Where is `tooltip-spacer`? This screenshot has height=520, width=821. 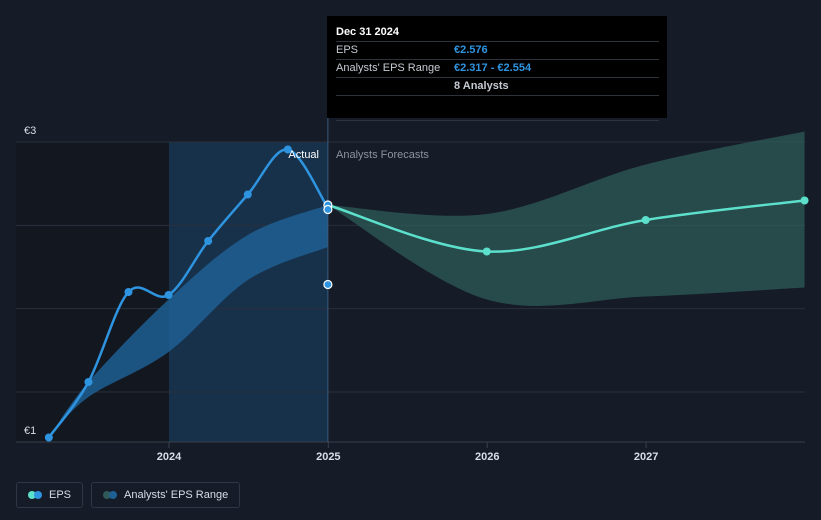
tooltip-spacer is located at coordinates (497, 108).